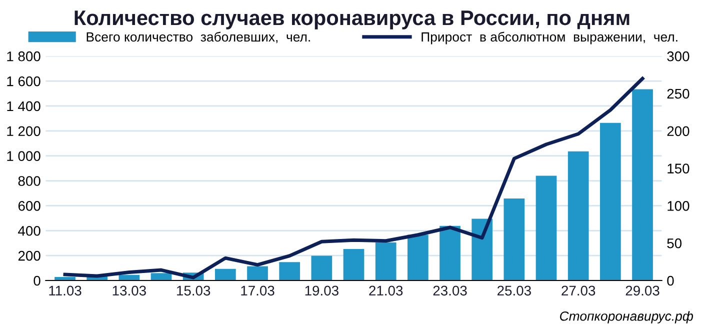 The width and height of the screenshot is (704, 330). What do you see at coordinates (627, 317) in the screenshot?
I see `text: Стопкоронавирус.рф` at bounding box center [627, 317].